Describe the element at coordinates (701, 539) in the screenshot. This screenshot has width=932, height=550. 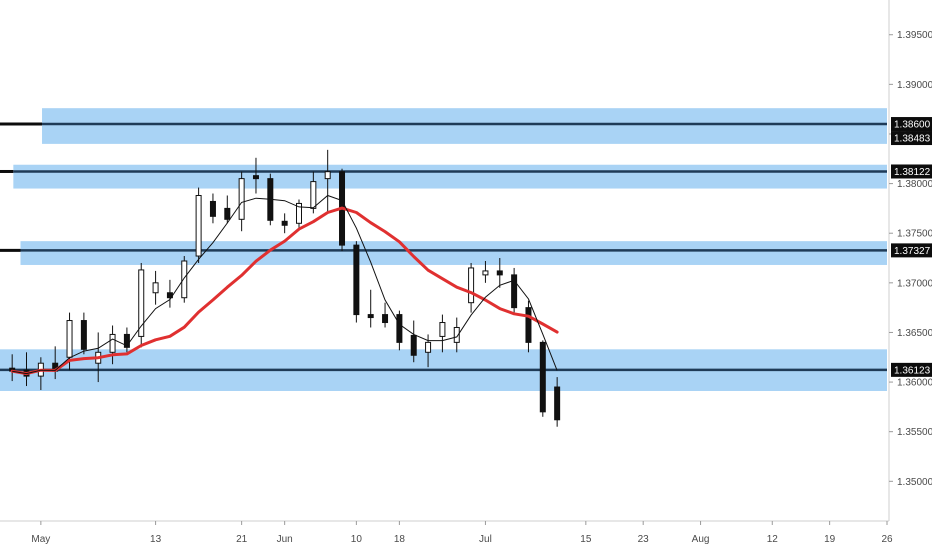
I see `time-tick-label: Aug` at that location.